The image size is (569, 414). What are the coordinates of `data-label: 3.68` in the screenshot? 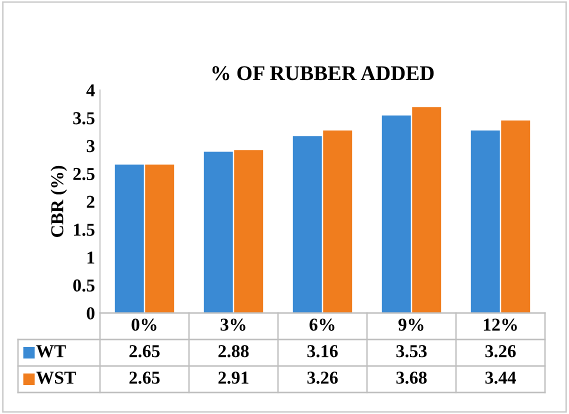 It's located at (411, 378).